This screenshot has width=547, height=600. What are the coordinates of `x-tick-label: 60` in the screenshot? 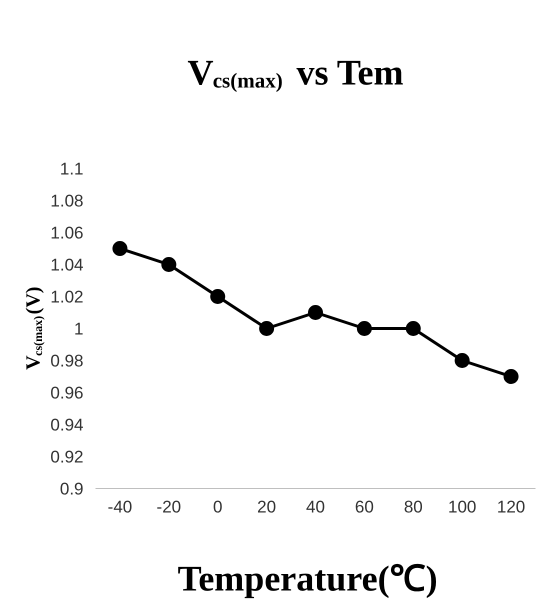 It's located at (364, 507).